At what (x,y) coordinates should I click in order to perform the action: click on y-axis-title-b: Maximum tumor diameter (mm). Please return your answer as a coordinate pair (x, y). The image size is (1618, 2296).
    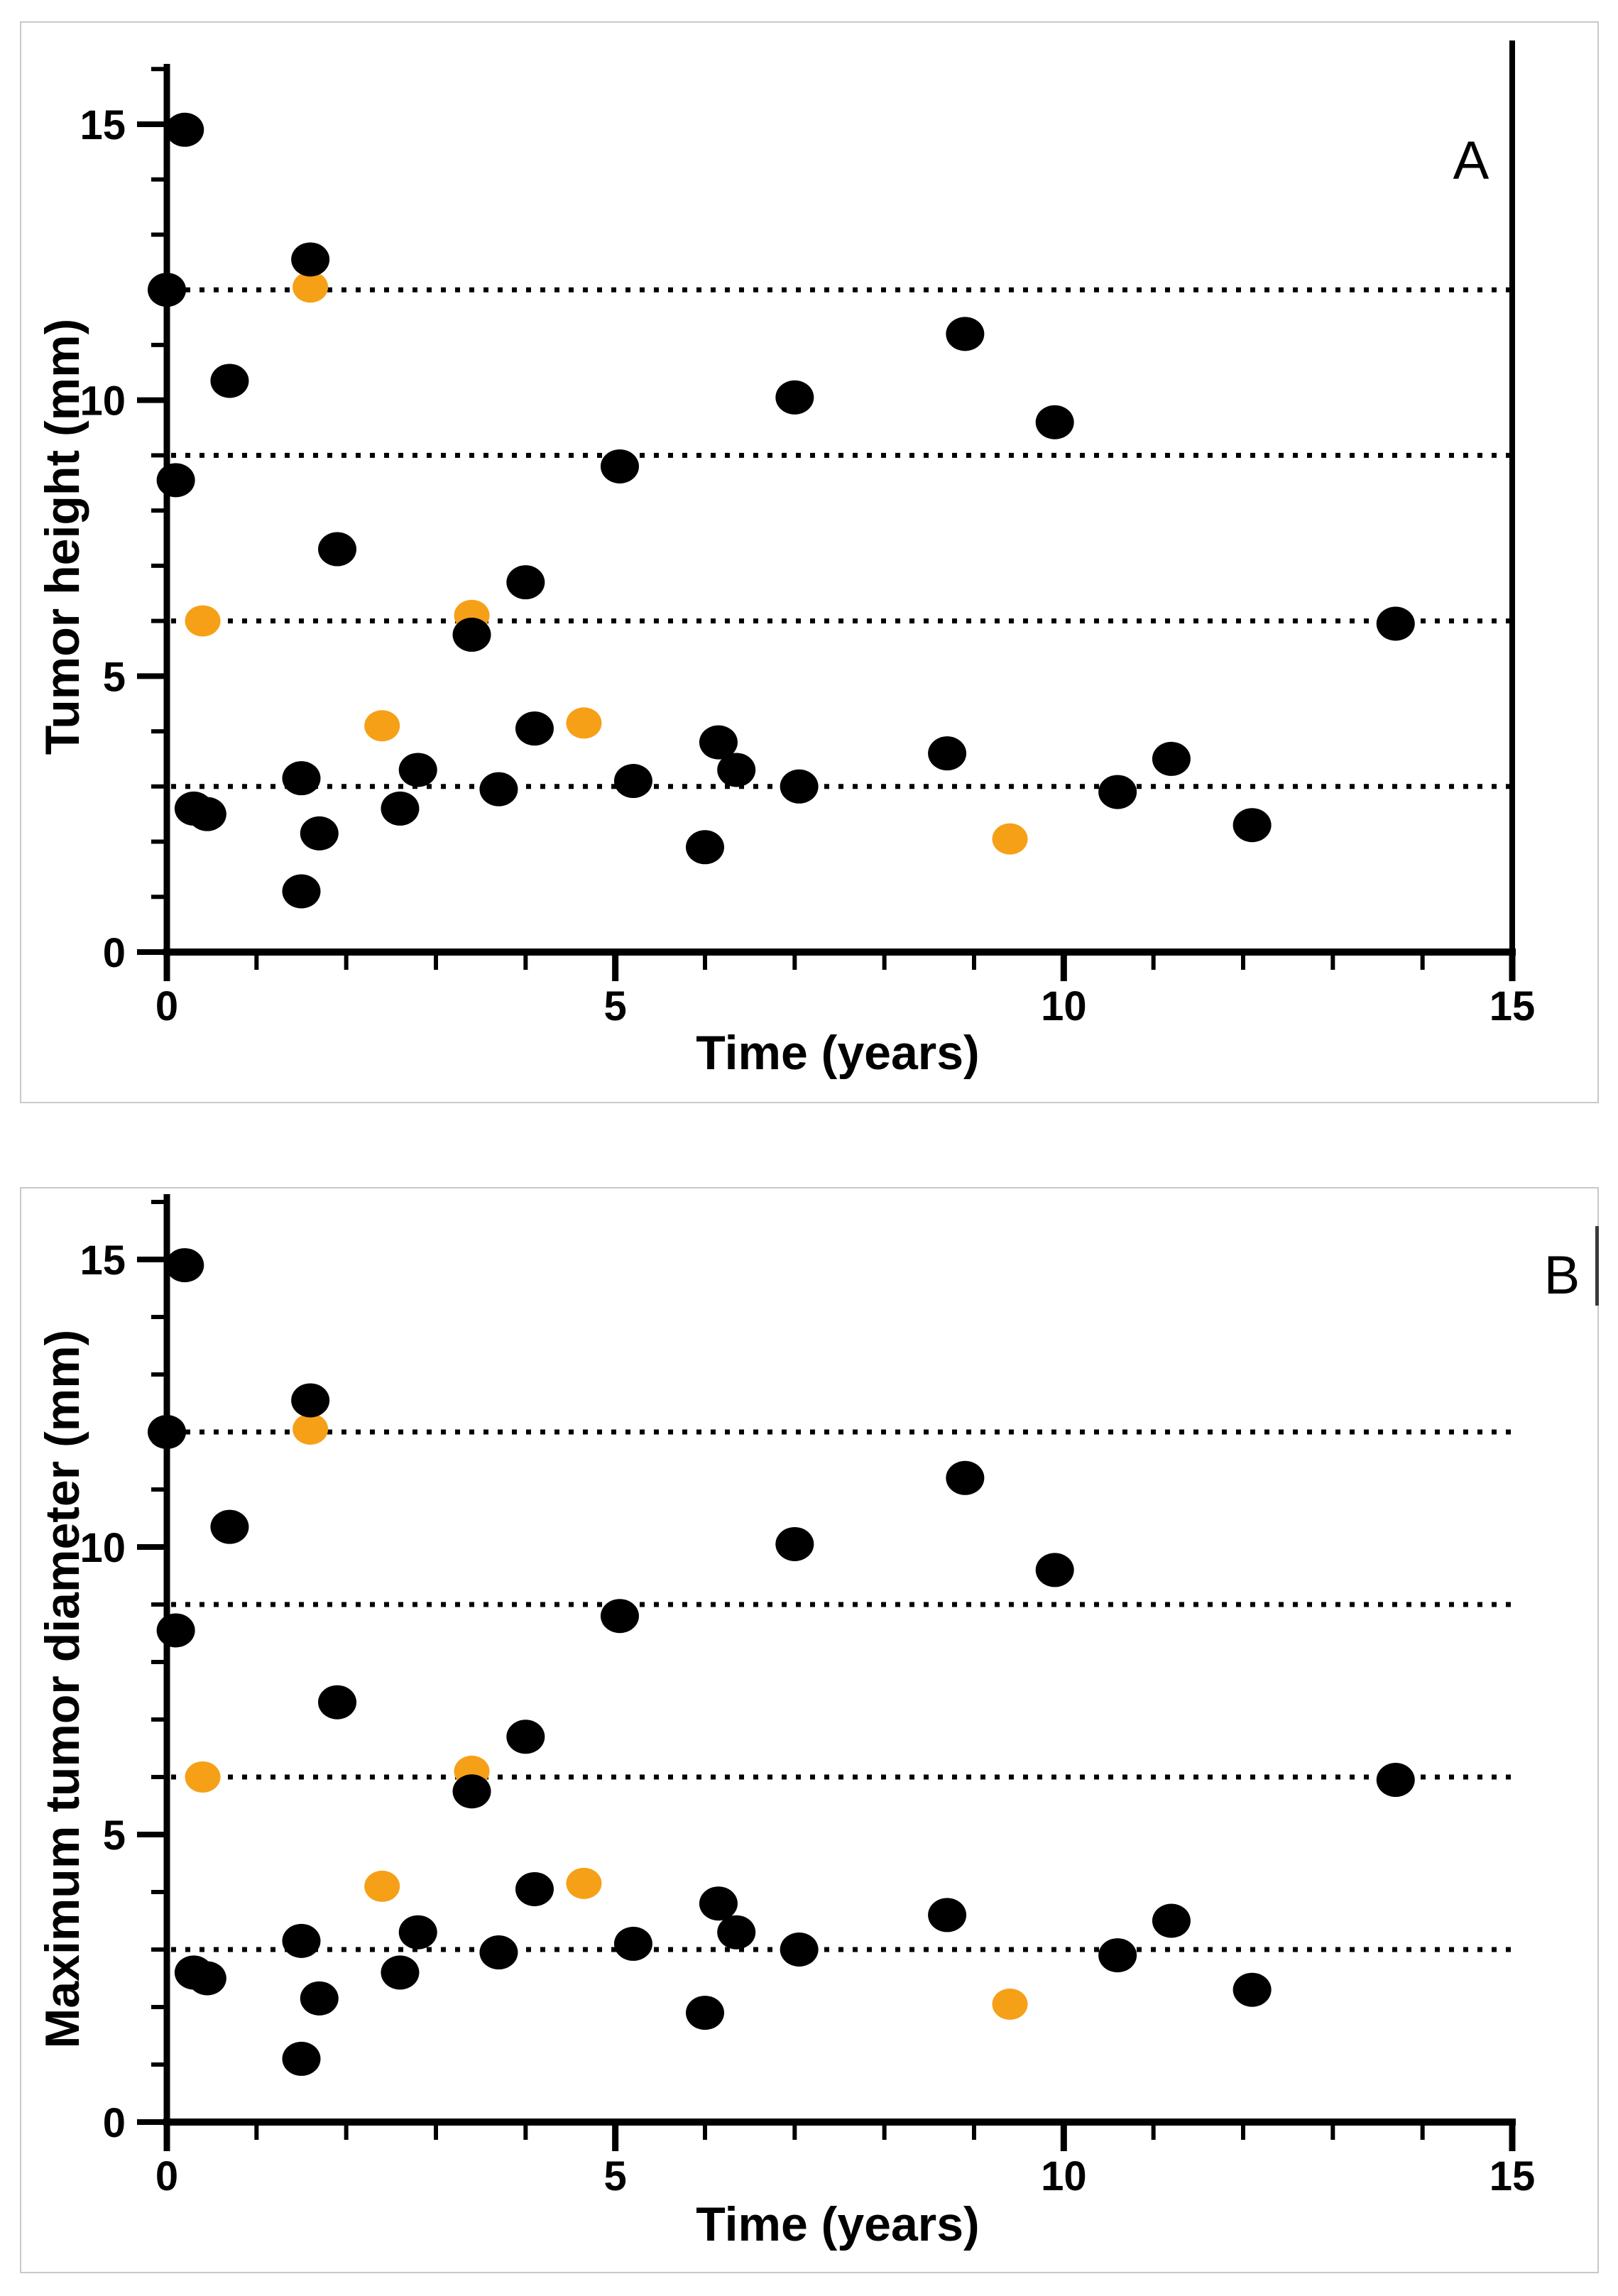
    Looking at the image, I should click on (62, 1689).